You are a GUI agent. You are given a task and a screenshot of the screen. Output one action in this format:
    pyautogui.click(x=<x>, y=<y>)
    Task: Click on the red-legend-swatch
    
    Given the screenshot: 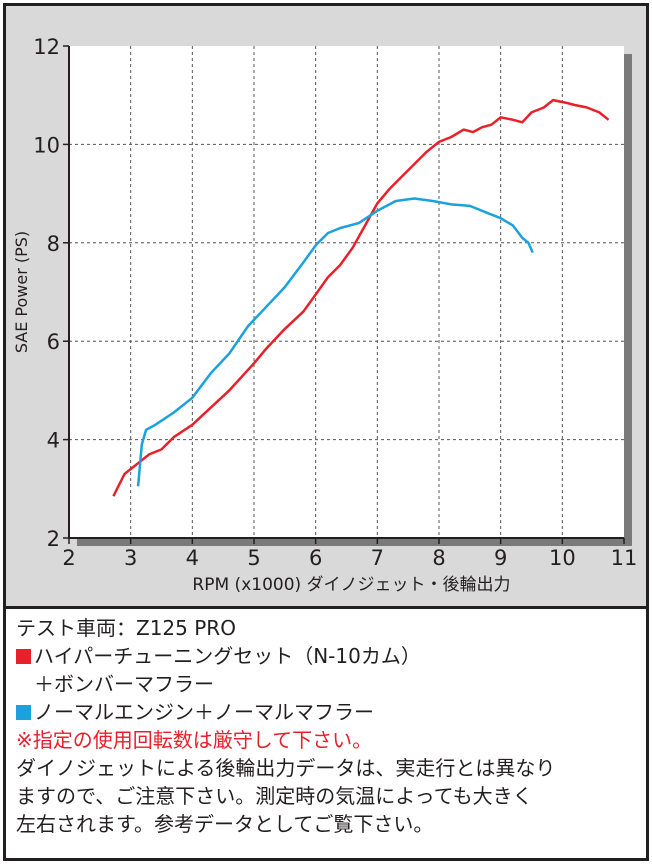 What is the action you would take?
    pyautogui.click(x=23, y=656)
    